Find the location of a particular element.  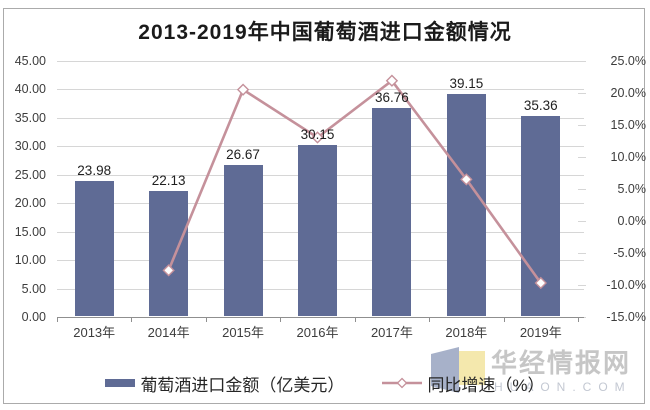

legend-item-yoy-growth: 同比增速（%） is located at coordinates (463, 383).